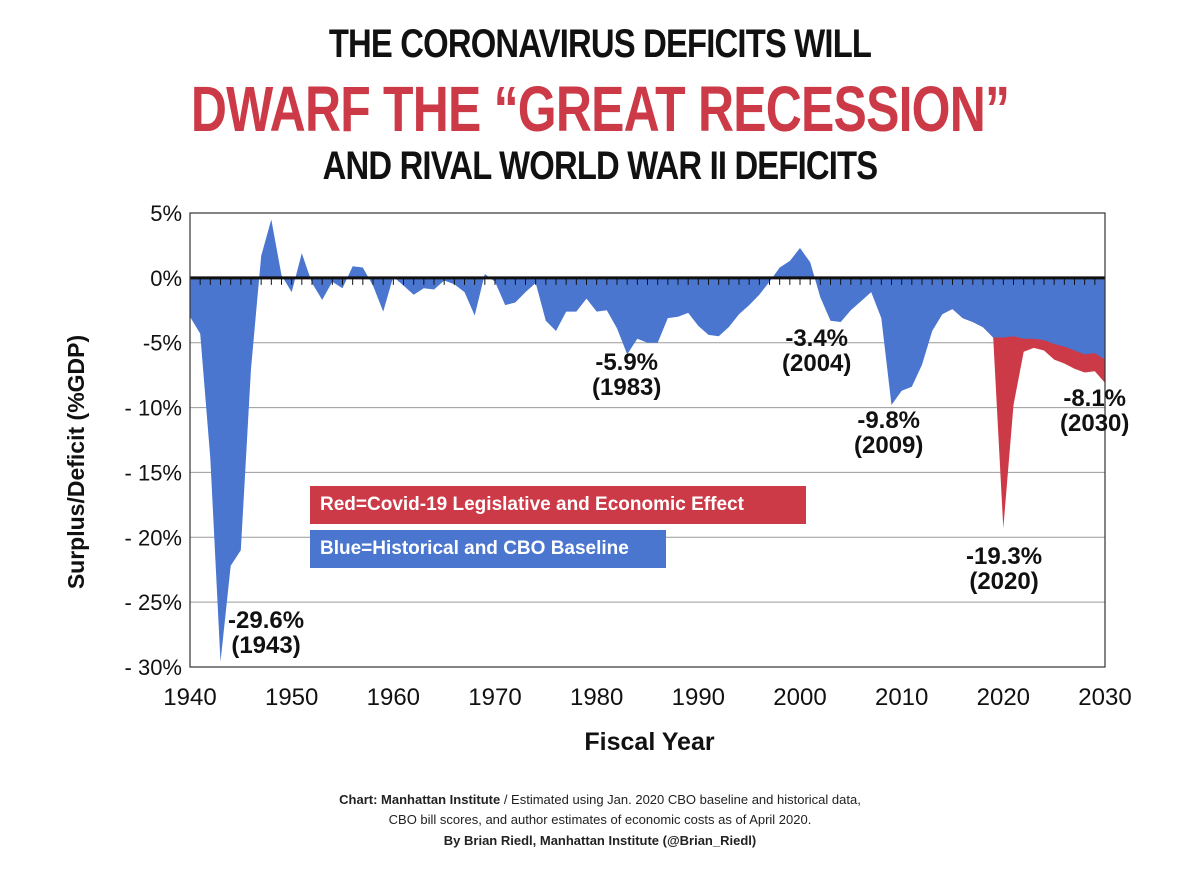  What do you see at coordinates (1003, 697) in the screenshot?
I see `x-tick-label: 2020` at bounding box center [1003, 697].